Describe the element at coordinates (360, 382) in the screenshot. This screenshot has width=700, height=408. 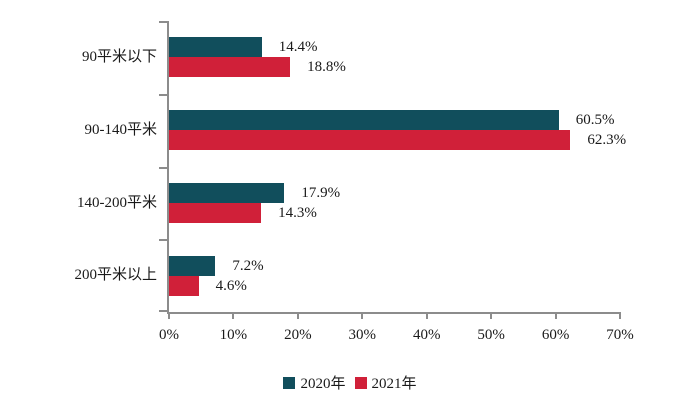
I see `legend-swatch-2021` at that location.